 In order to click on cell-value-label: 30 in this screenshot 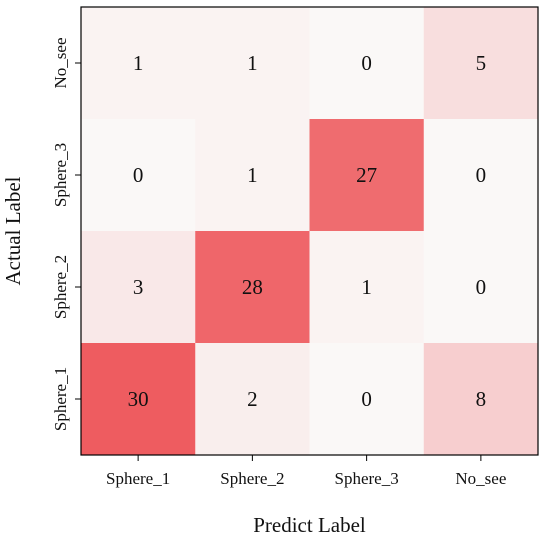, I will do `click(138, 399)`.